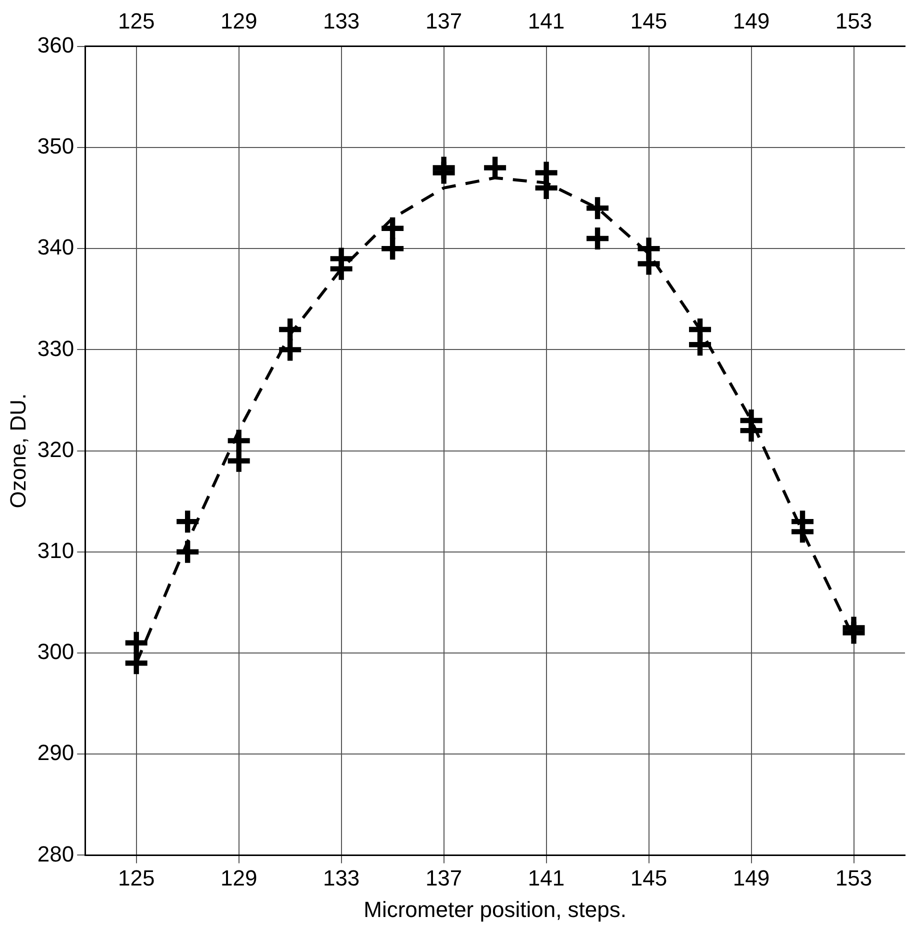 The image size is (921, 930). I want to click on x-tick-label: 129, so click(239, 877).